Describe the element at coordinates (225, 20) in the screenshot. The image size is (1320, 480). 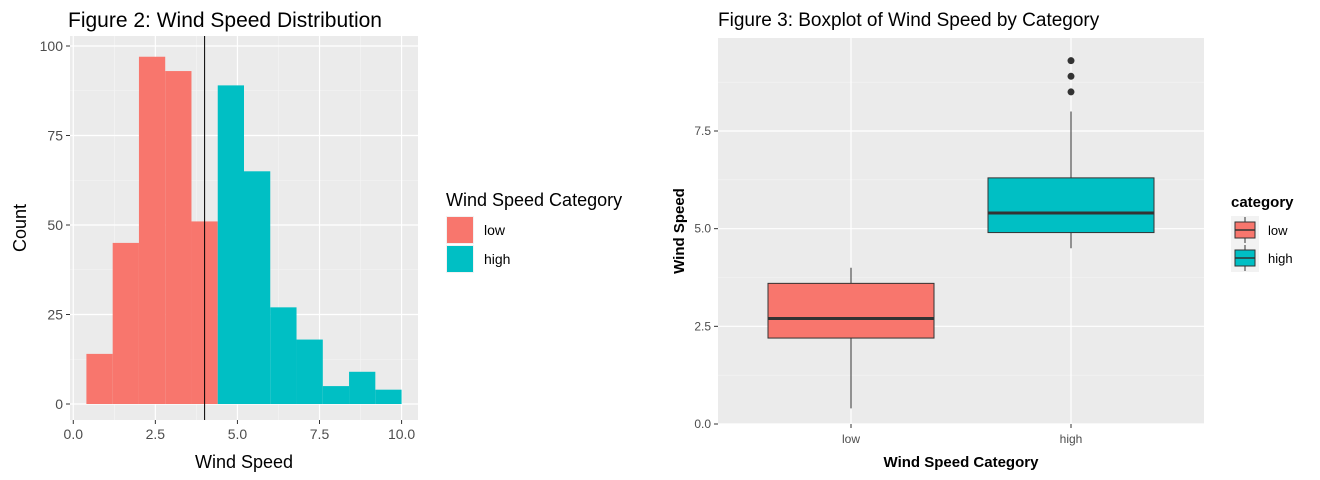
I see `chart-title: Figure 2: Wind Speed Distribution` at that location.